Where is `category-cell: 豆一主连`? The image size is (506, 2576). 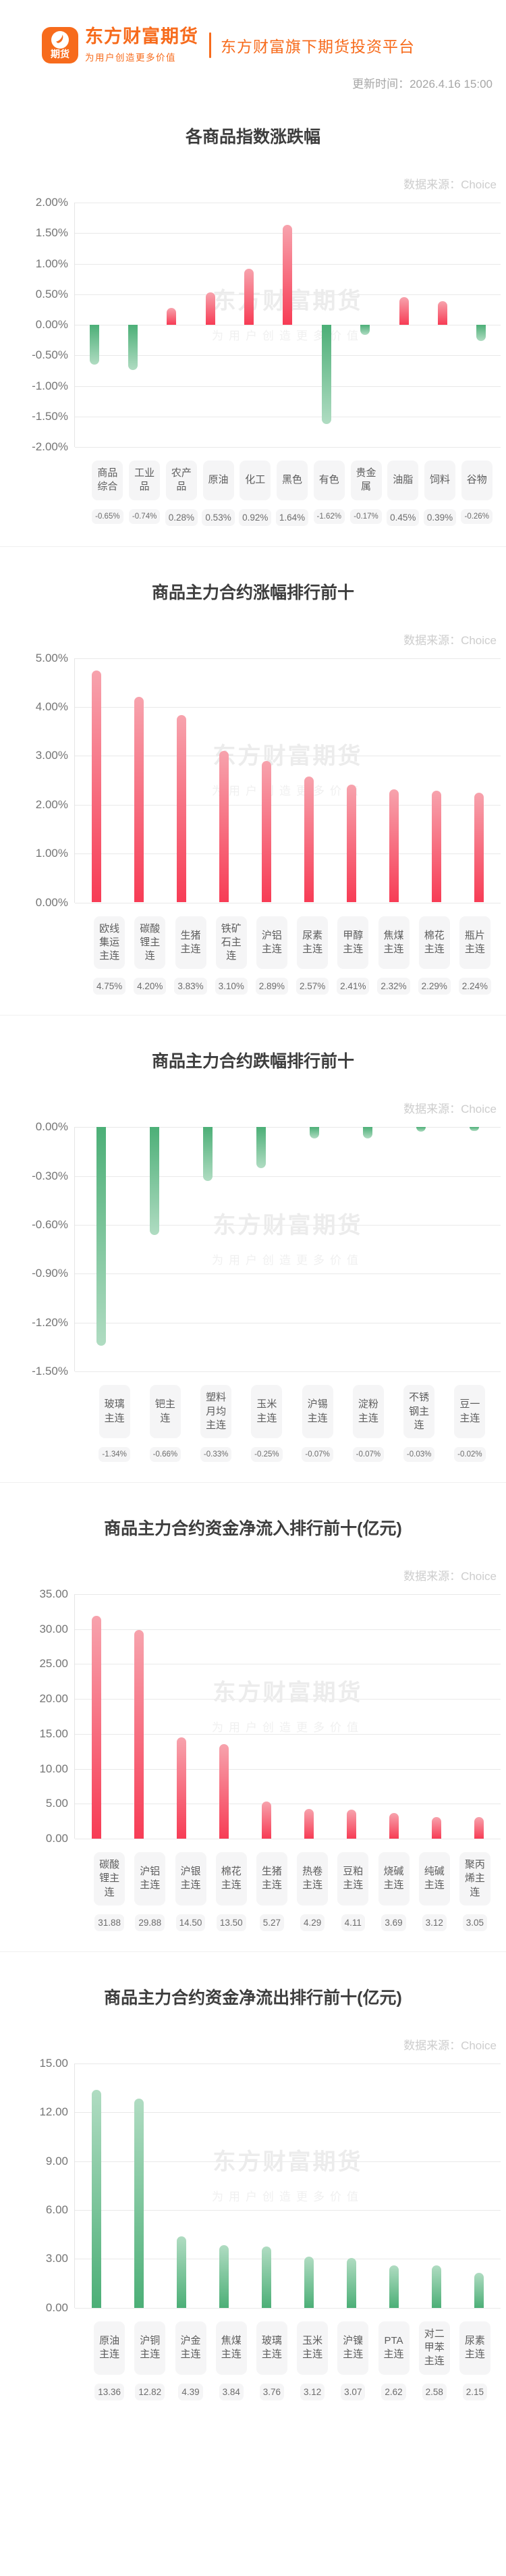
category-cell: 豆一主连 is located at coordinates (470, 1412).